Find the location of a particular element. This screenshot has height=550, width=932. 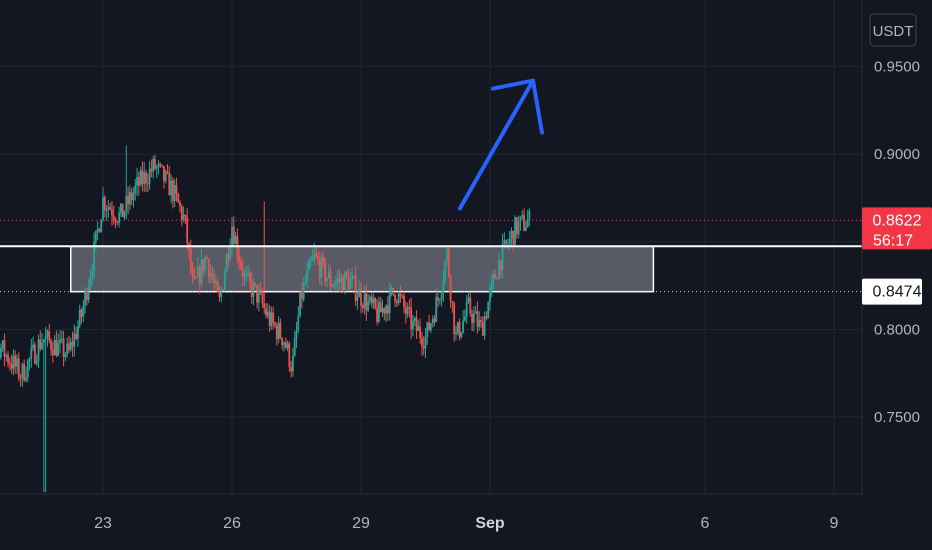

time-tick-label: 26 is located at coordinates (232, 523).